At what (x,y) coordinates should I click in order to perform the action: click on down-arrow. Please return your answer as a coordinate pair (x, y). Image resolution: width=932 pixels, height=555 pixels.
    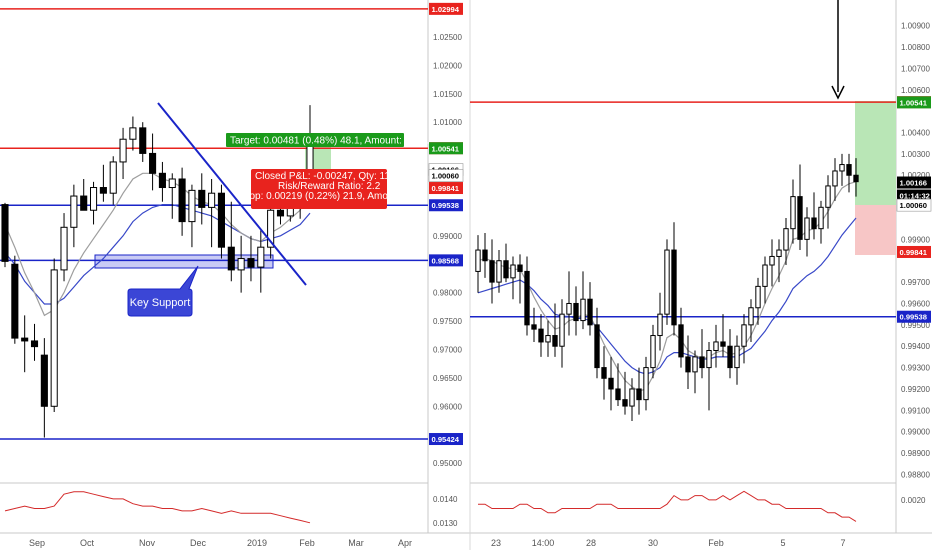
    Looking at the image, I should click on (838, 50).